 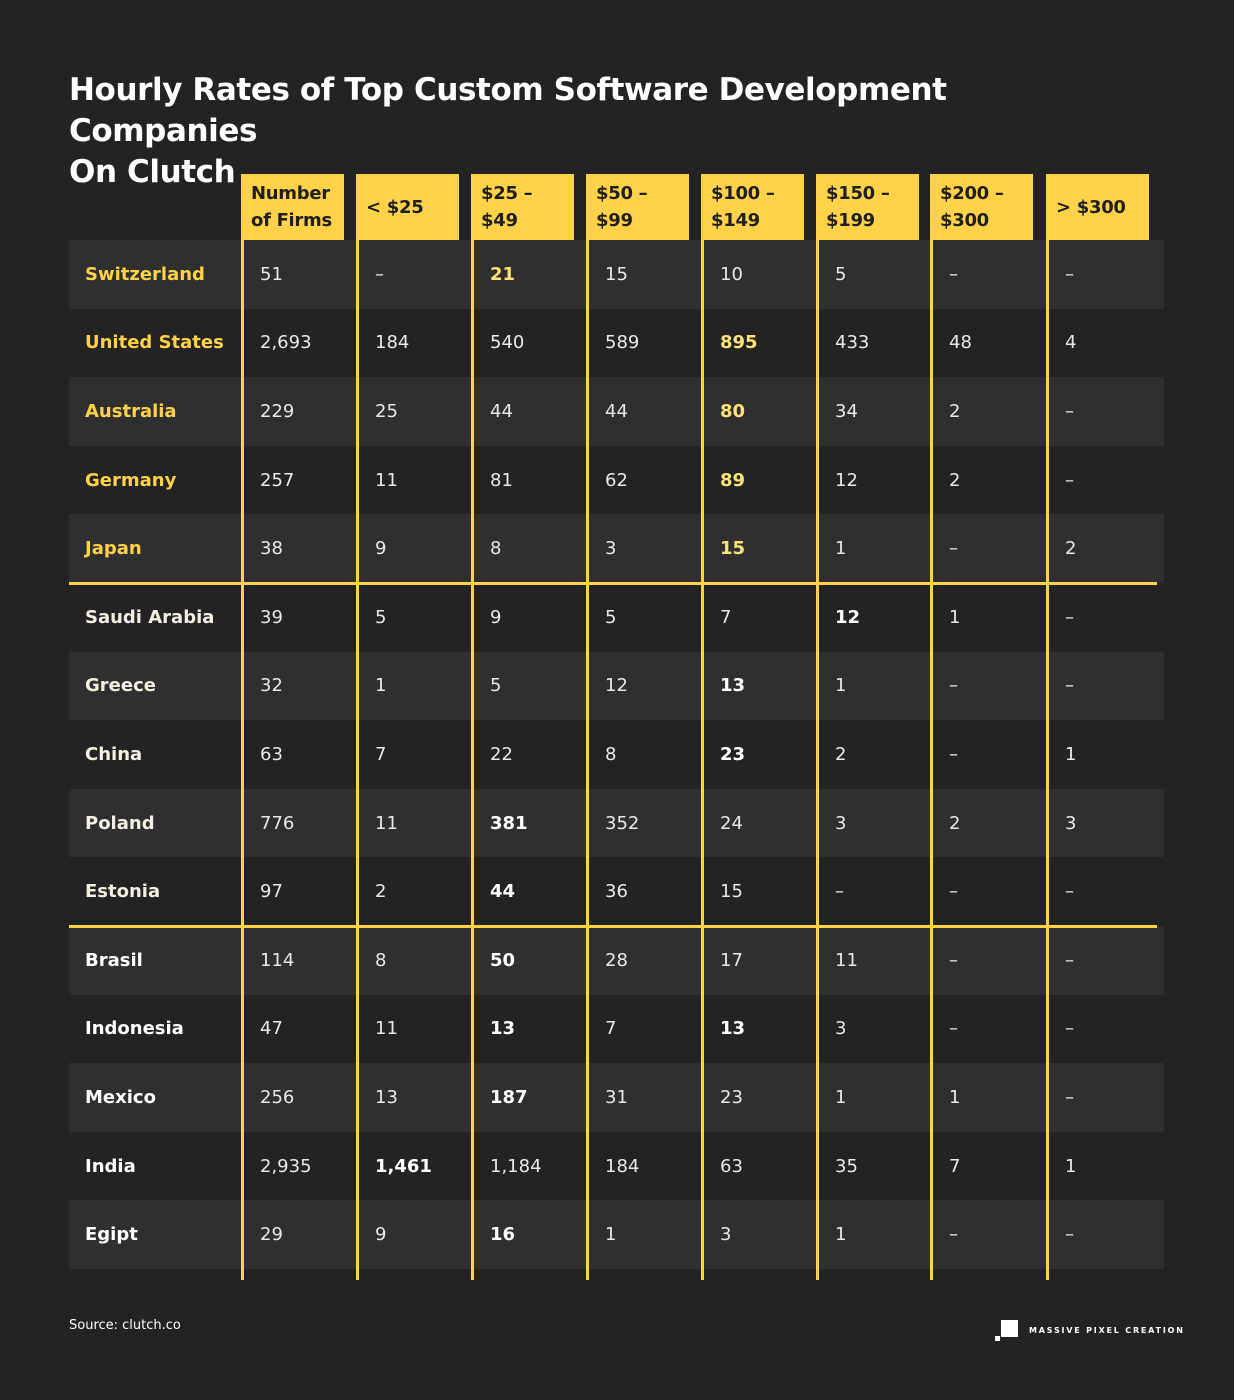 I want to click on column-header: $100 – $149, so click(x=752, y=207).